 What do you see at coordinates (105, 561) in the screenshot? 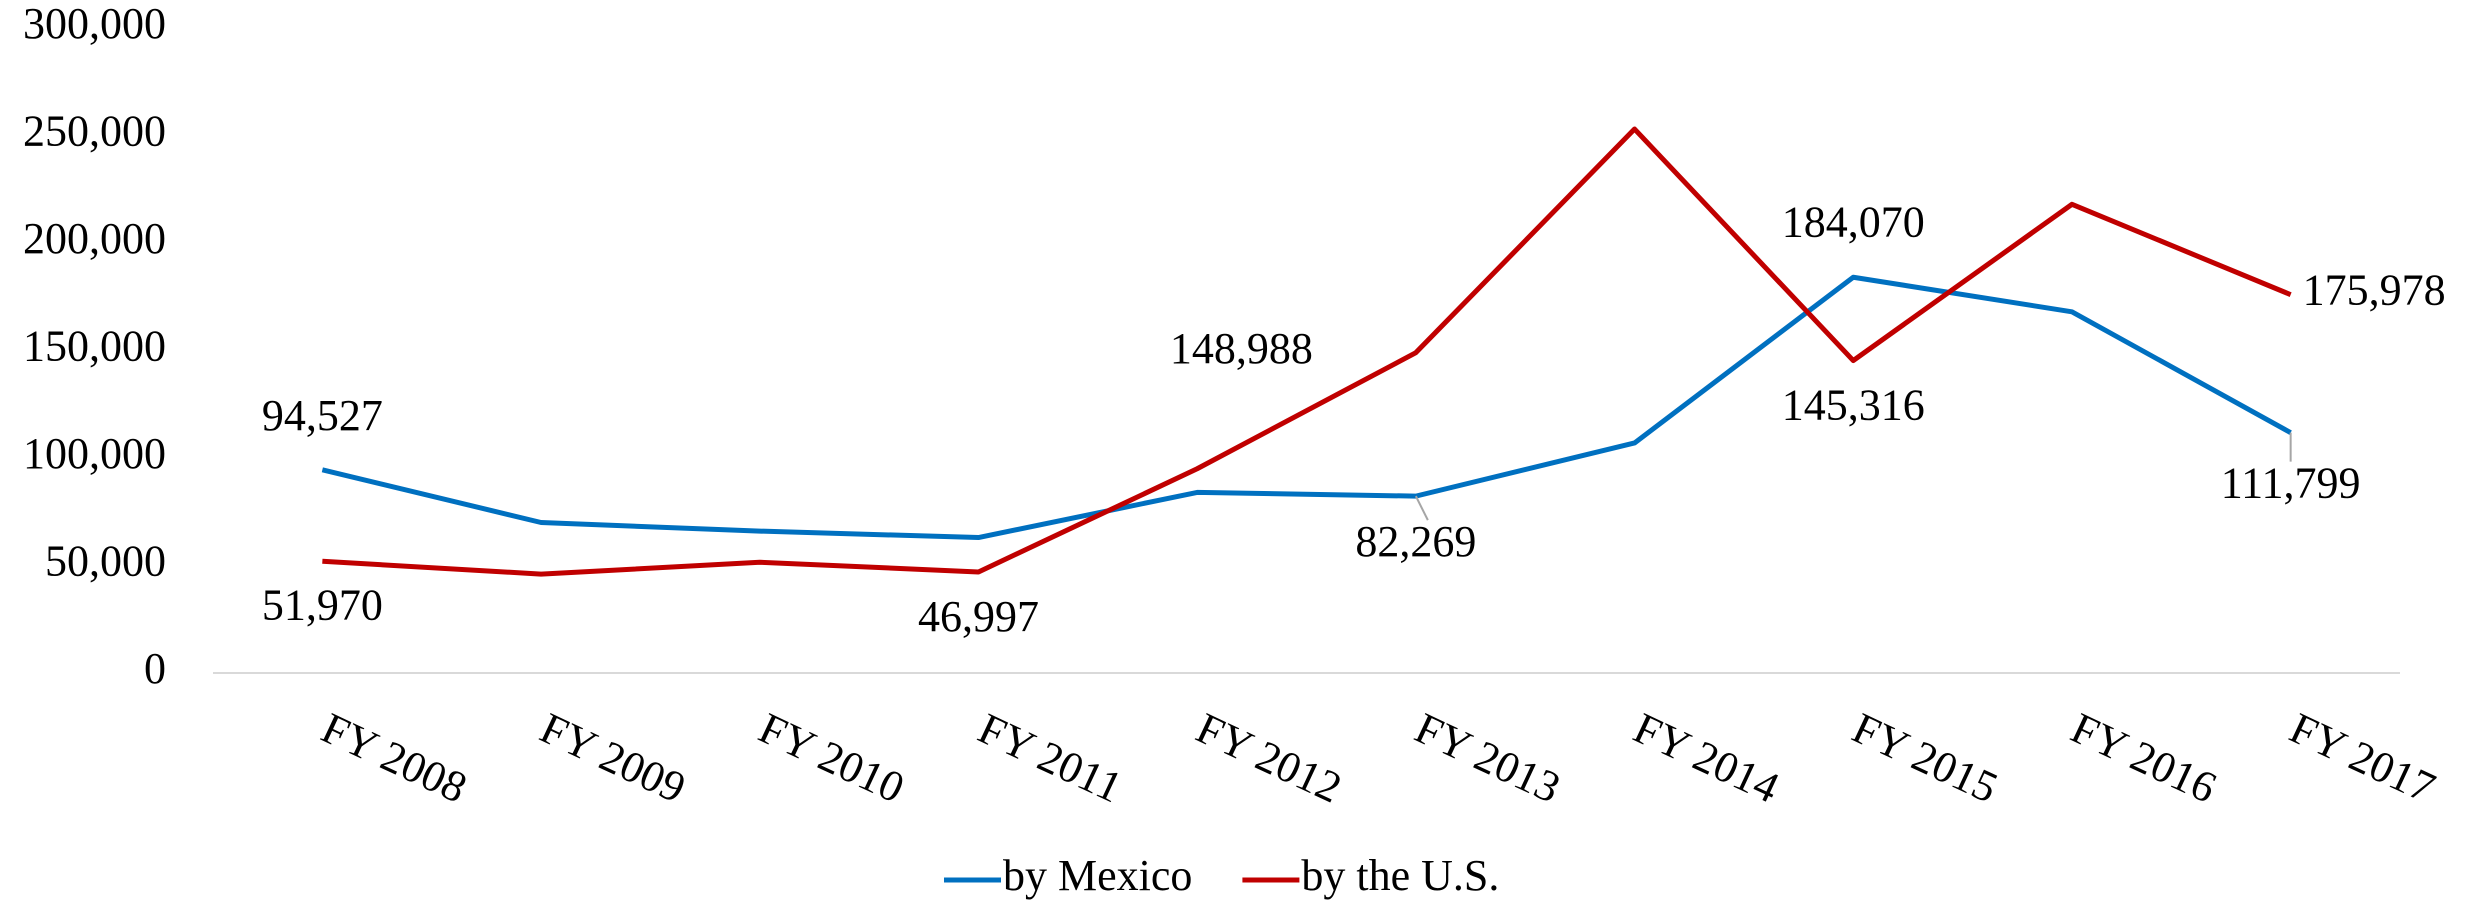
I see `y-tick-label: 50,000` at bounding box center [105, 561].